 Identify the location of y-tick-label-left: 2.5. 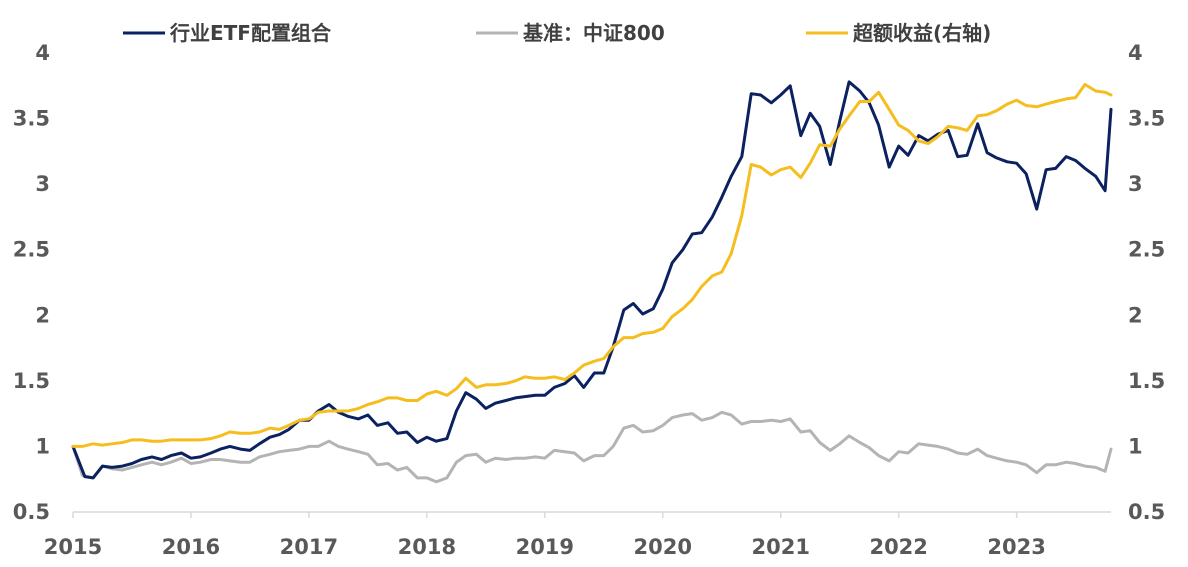
(31, 250).